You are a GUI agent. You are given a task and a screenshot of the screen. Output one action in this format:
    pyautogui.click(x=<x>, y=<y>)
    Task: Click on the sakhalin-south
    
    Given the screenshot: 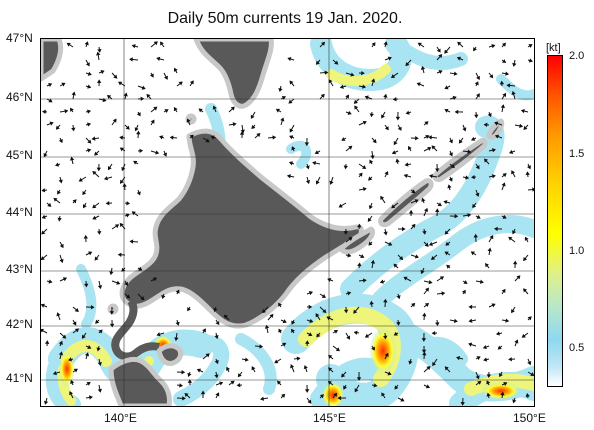 What is the action you would take?
    pyautogui.click(x=52, y=60)
    